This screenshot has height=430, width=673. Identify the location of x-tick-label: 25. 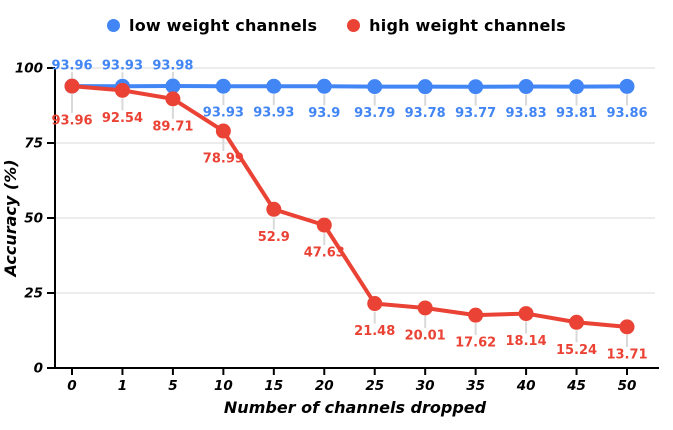
(374, 386).